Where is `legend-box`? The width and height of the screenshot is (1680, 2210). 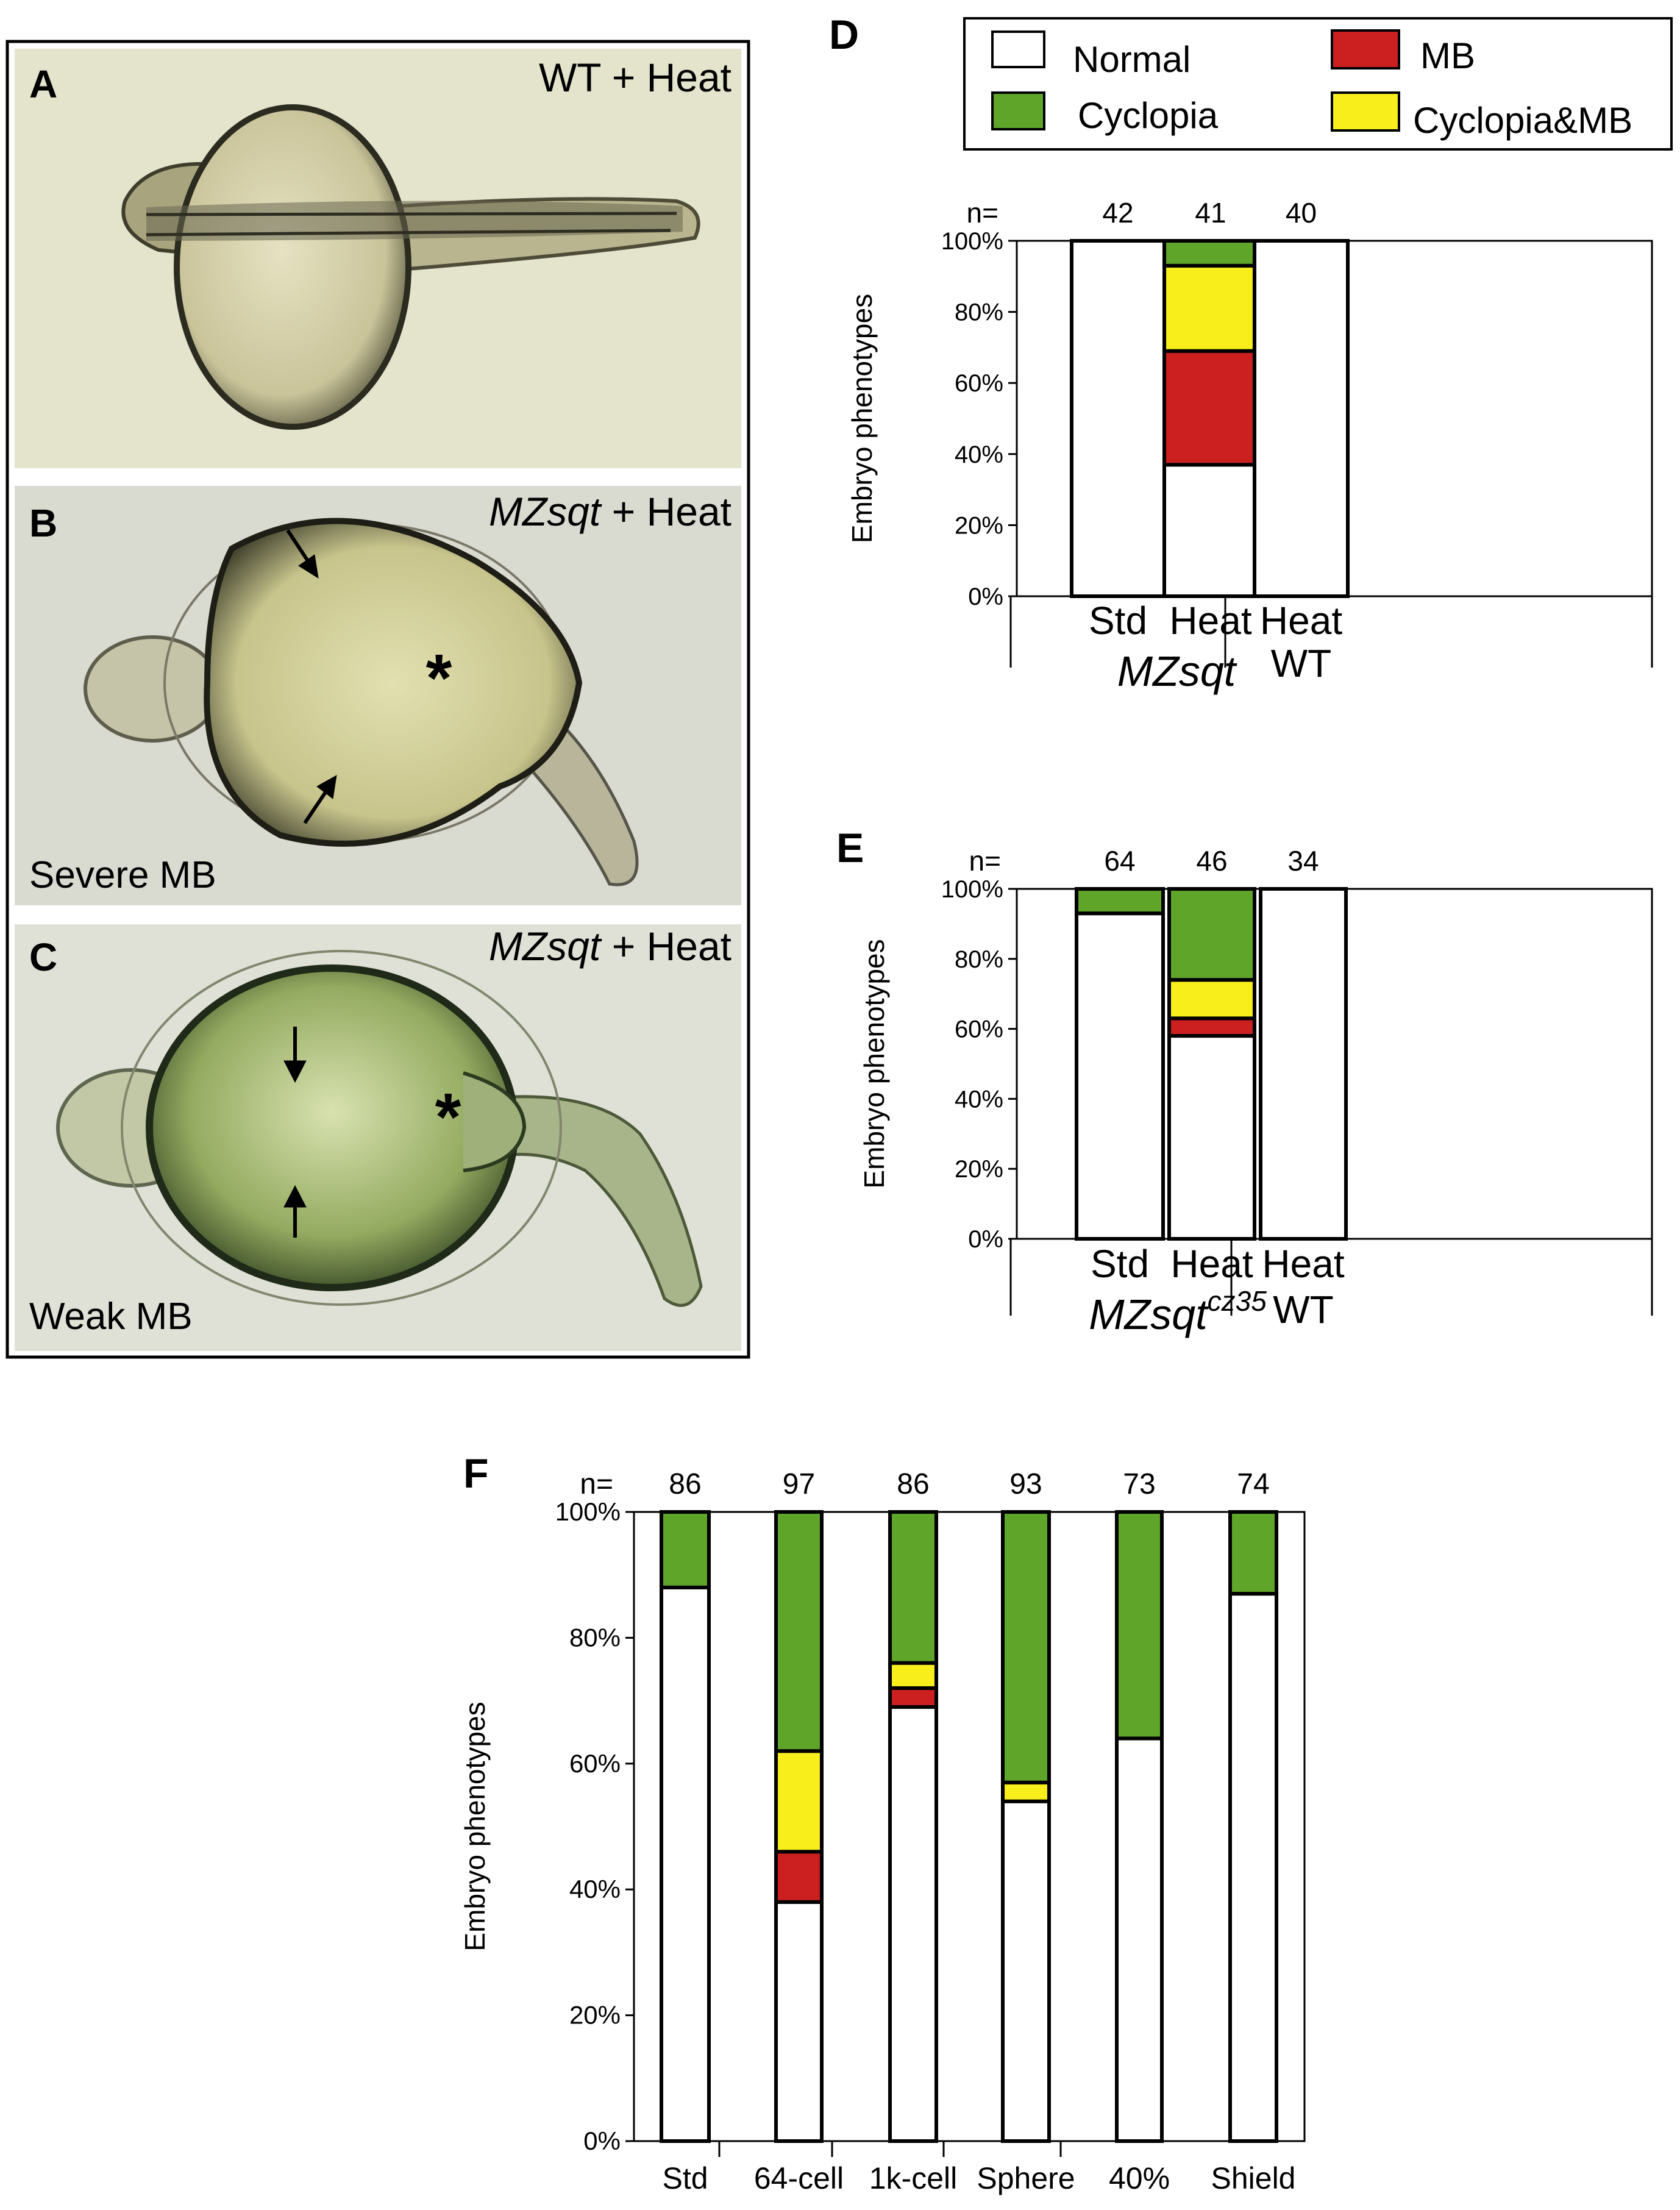
legend-box is located at coordinates (1318, 84).